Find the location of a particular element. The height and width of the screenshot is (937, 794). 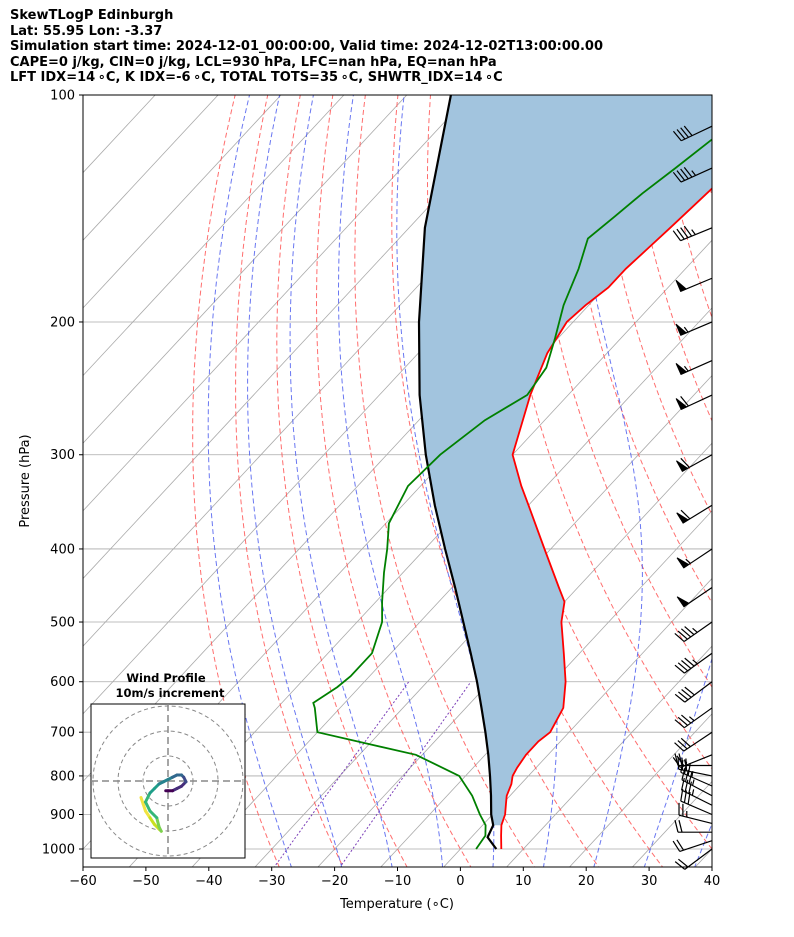

x-tick-label: −10 is located at coordinates (397, 881).